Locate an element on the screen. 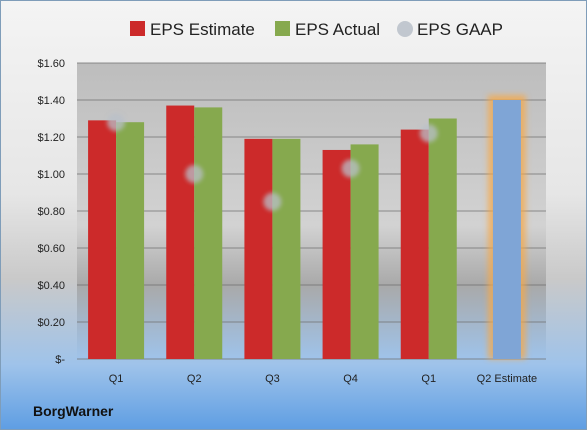 The width and height of the screenshot is (587, 430). x-tick-label: Q2 is located at coordinates (194, 379).